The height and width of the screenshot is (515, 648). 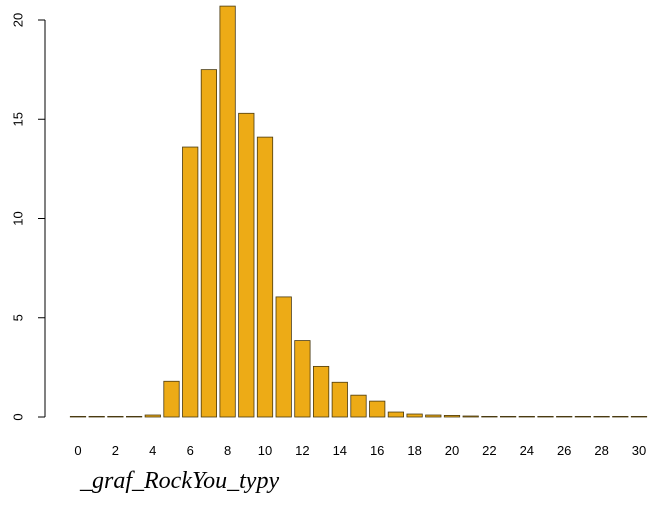 What do you see at coordinates (302, 450) in the screenshot?
I see `x-tick-label: 12` at bounding box center [302, 450].